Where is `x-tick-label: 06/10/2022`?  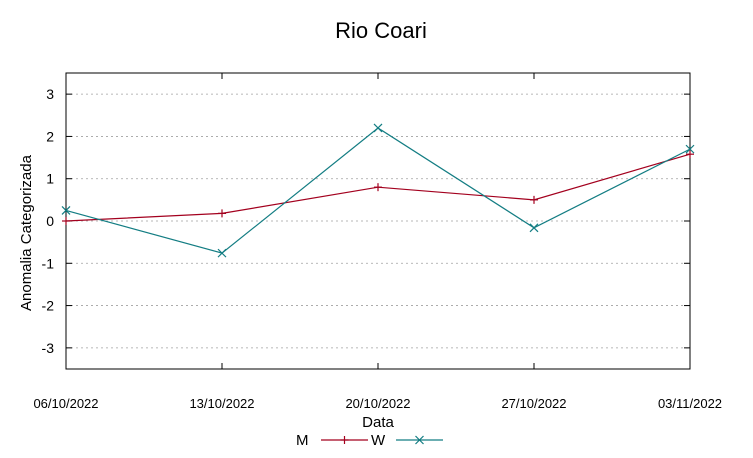
x-tick-label: 06/10/2022 is located at coordinates (65, 403).